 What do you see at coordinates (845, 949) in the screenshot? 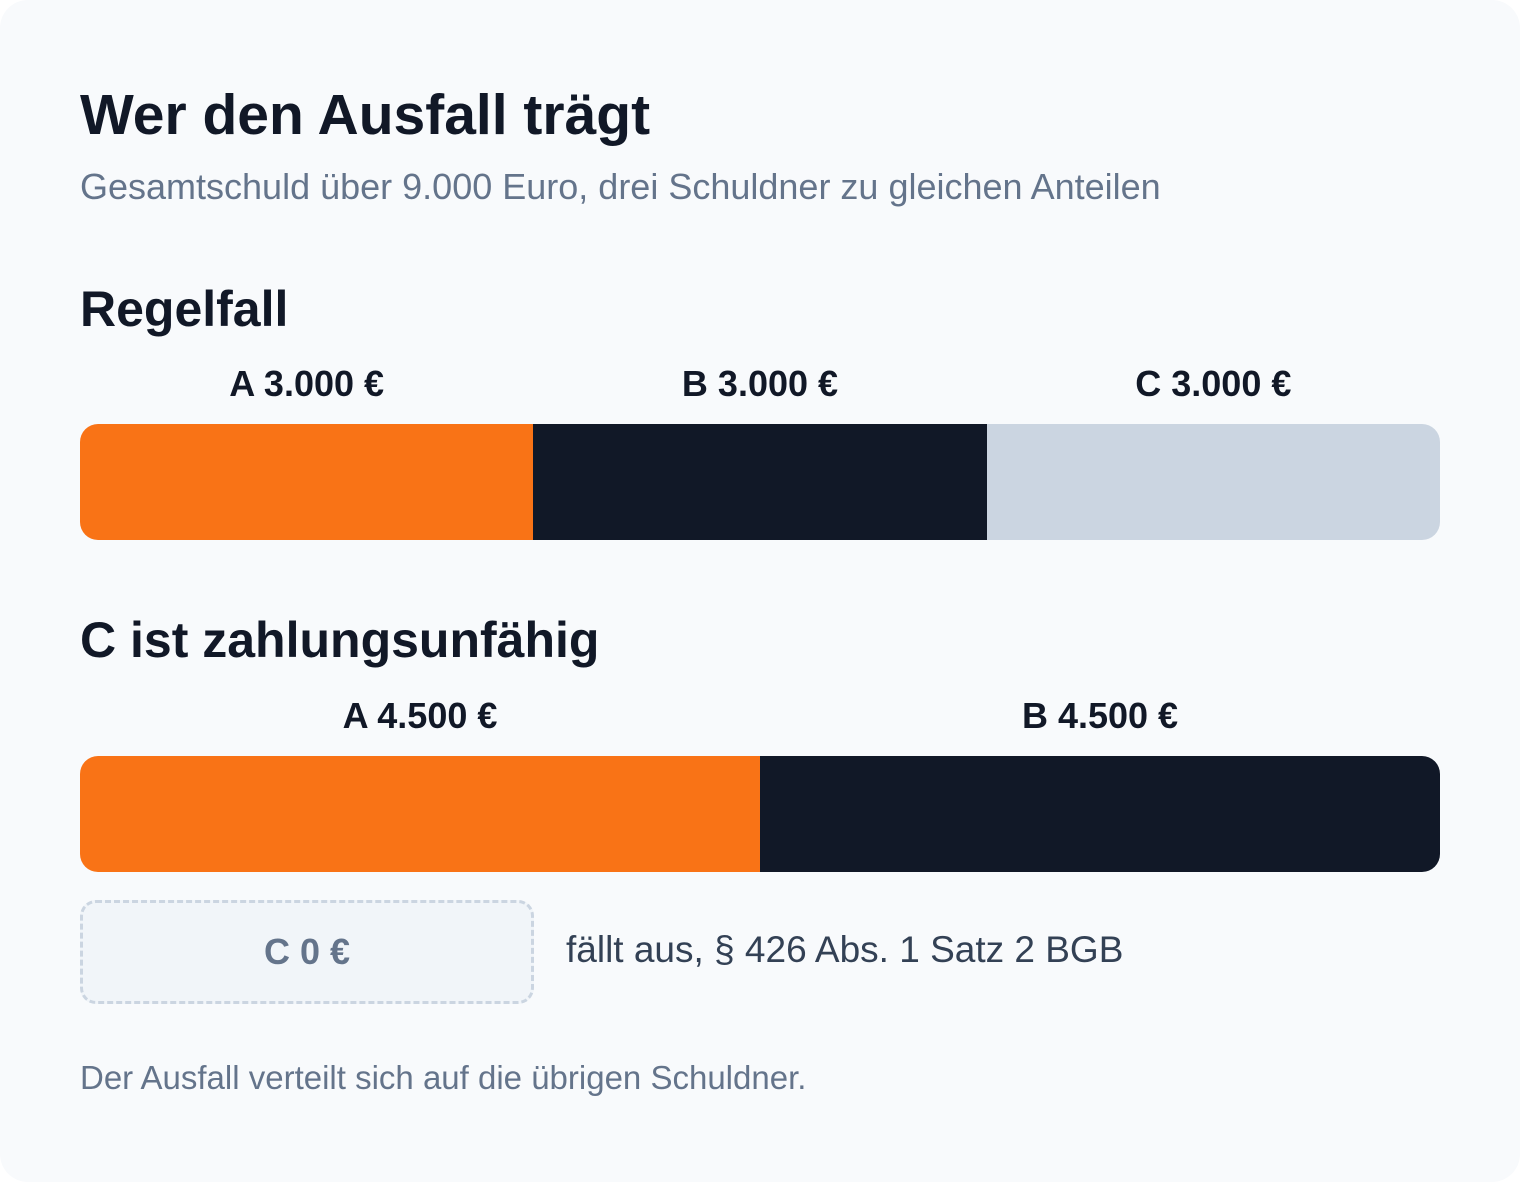
I see `legal-note: fällt aus, § 426 Abs. 1 Satz 2 BGB` at bounding box center [845, 949].